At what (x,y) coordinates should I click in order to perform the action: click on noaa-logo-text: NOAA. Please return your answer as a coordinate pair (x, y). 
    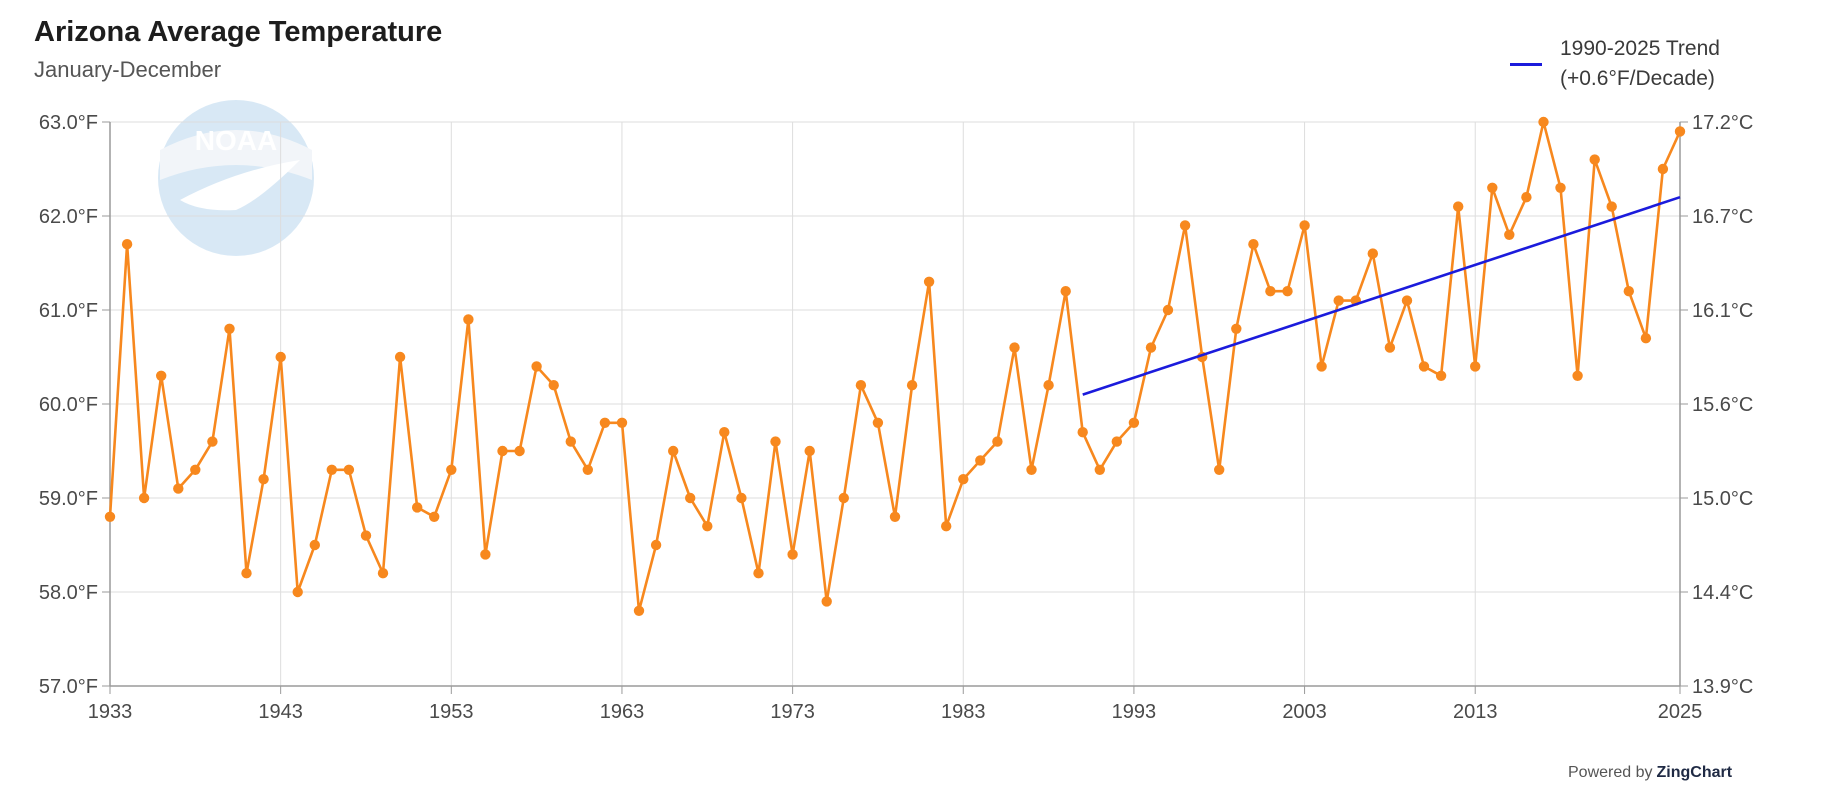
    Looking at the image, I should click on (236, 140).